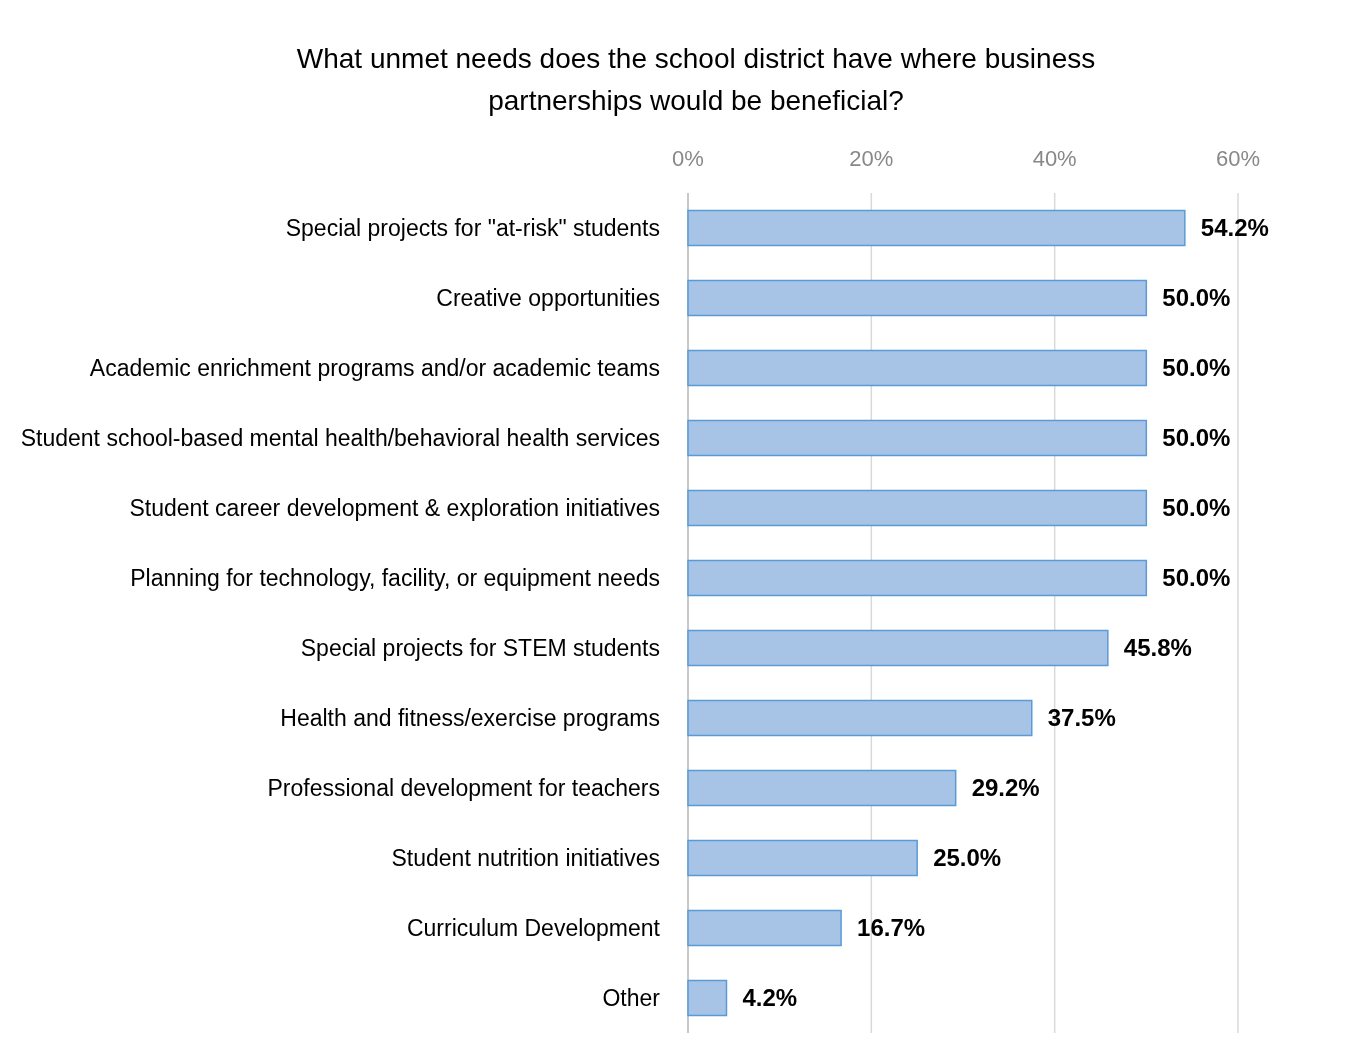  Describe the element at coordinates (1005, 788) in the screenshot. I see `data-label: 29.2%` at that location.